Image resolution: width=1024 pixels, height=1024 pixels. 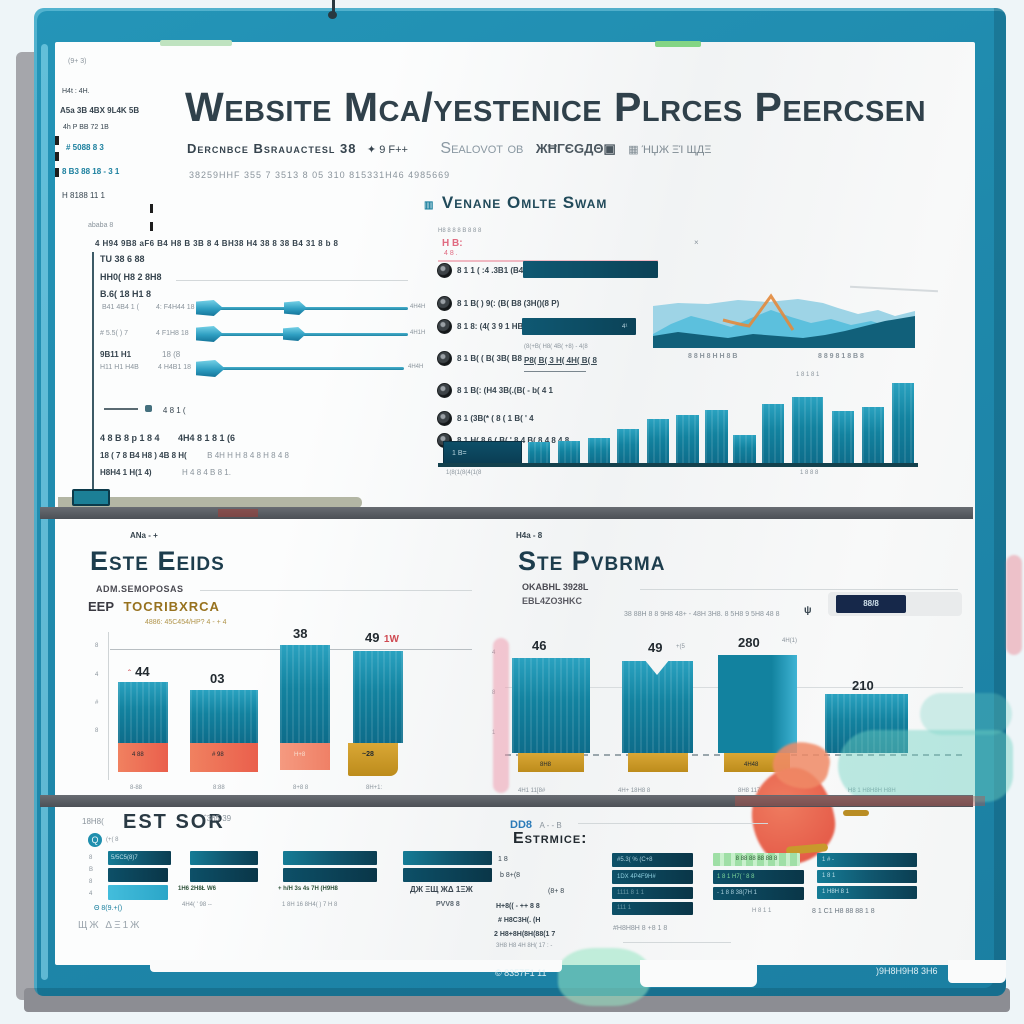 I want to click on x-label: 8H8 117 H, so click(x=752, y=791).